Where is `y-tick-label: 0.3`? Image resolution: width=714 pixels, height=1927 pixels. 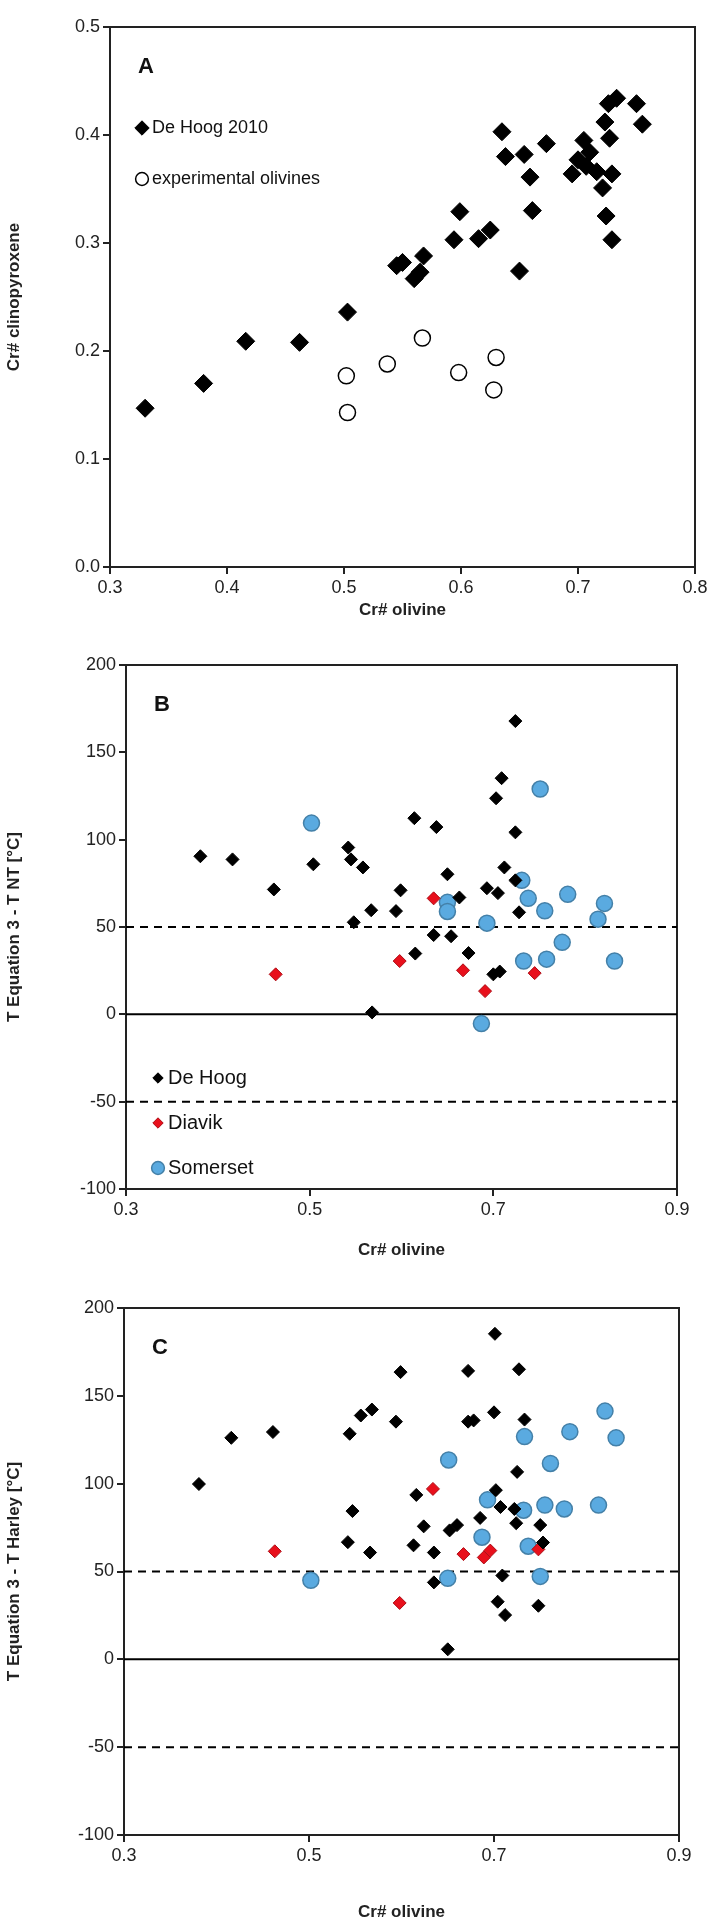
y-tick-label: 0.3 is located at coordinates (87, 241).